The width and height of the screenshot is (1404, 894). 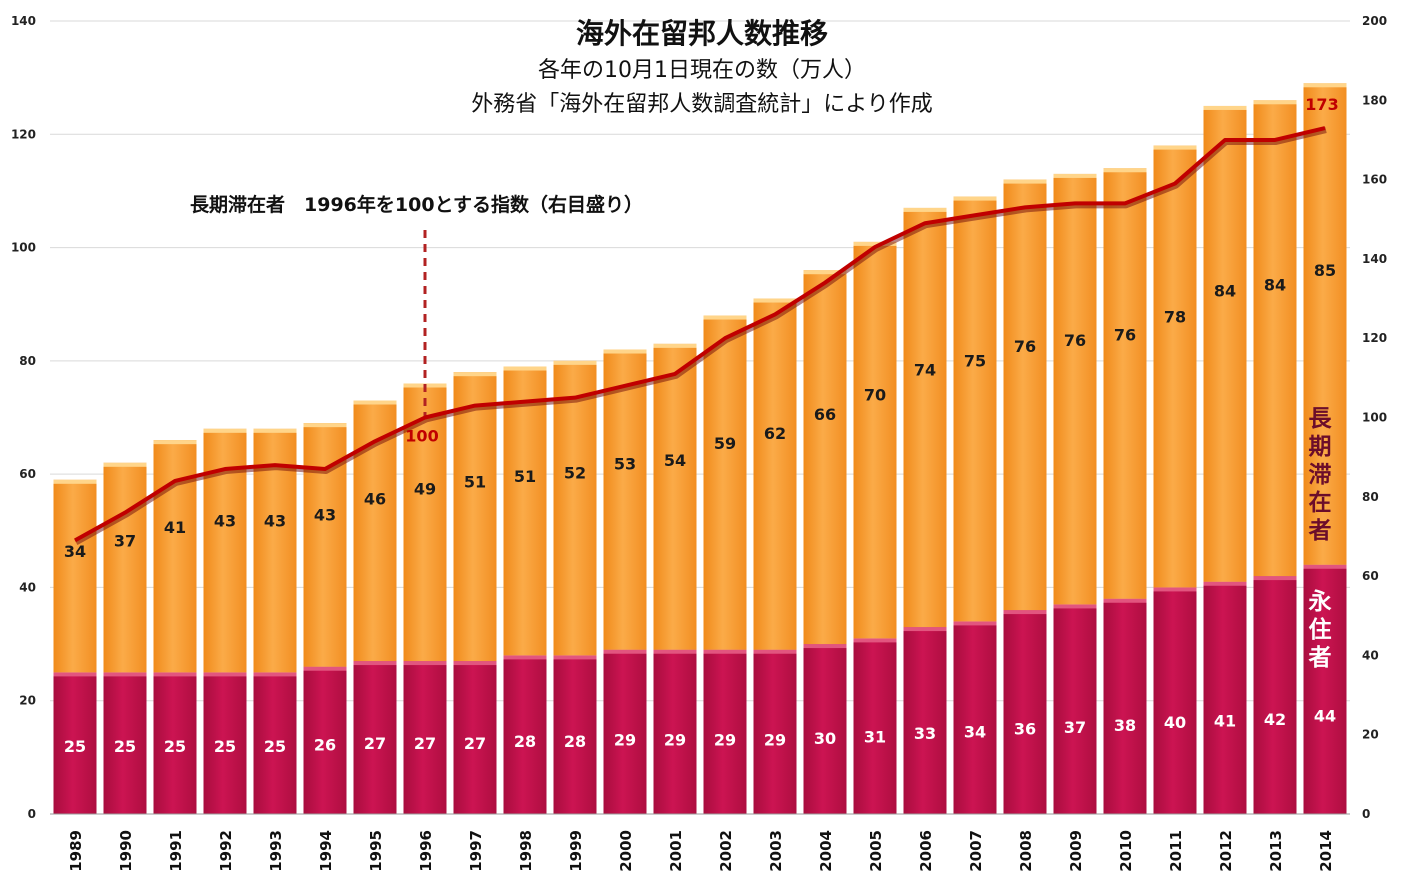 What do you see at coordinates (675, 460) in the screenshot?
I see `data-label-long-term: 54` at bounding box center [675, 460].